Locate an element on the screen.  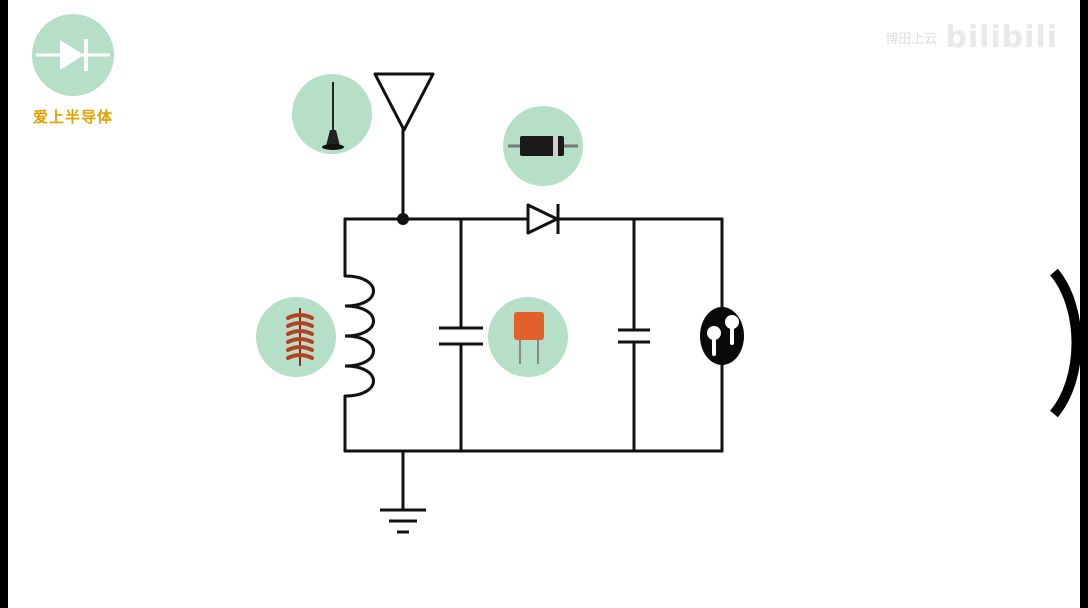
coil-photo-icon is located at coordinates (296, 337).